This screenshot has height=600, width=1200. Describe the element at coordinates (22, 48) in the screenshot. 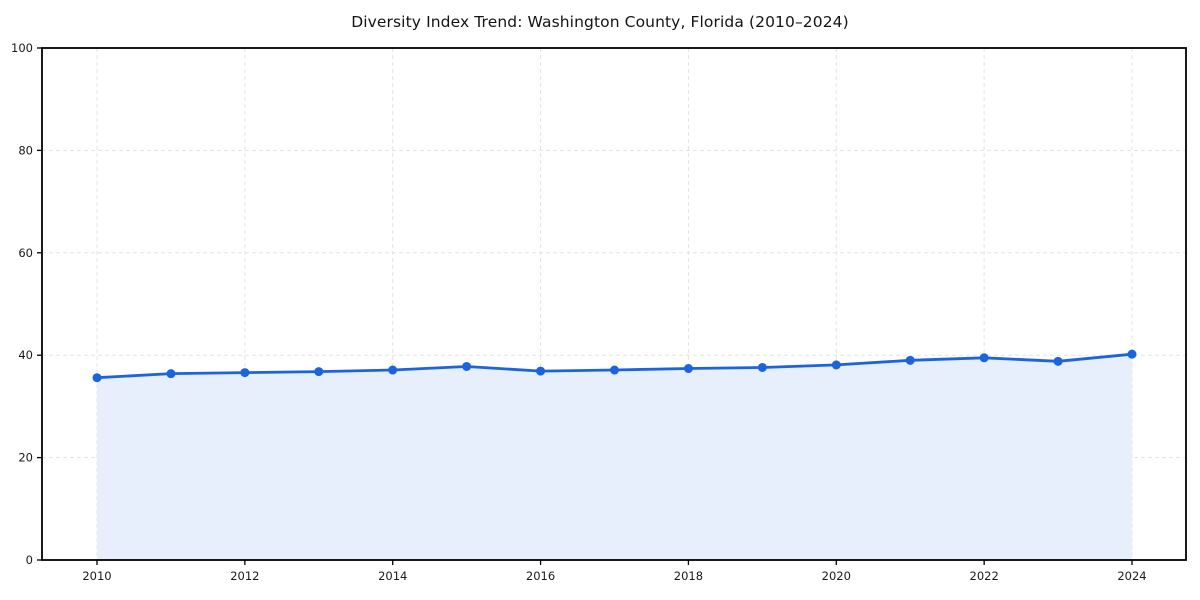

I see `y-tick-label: 100` at that location.